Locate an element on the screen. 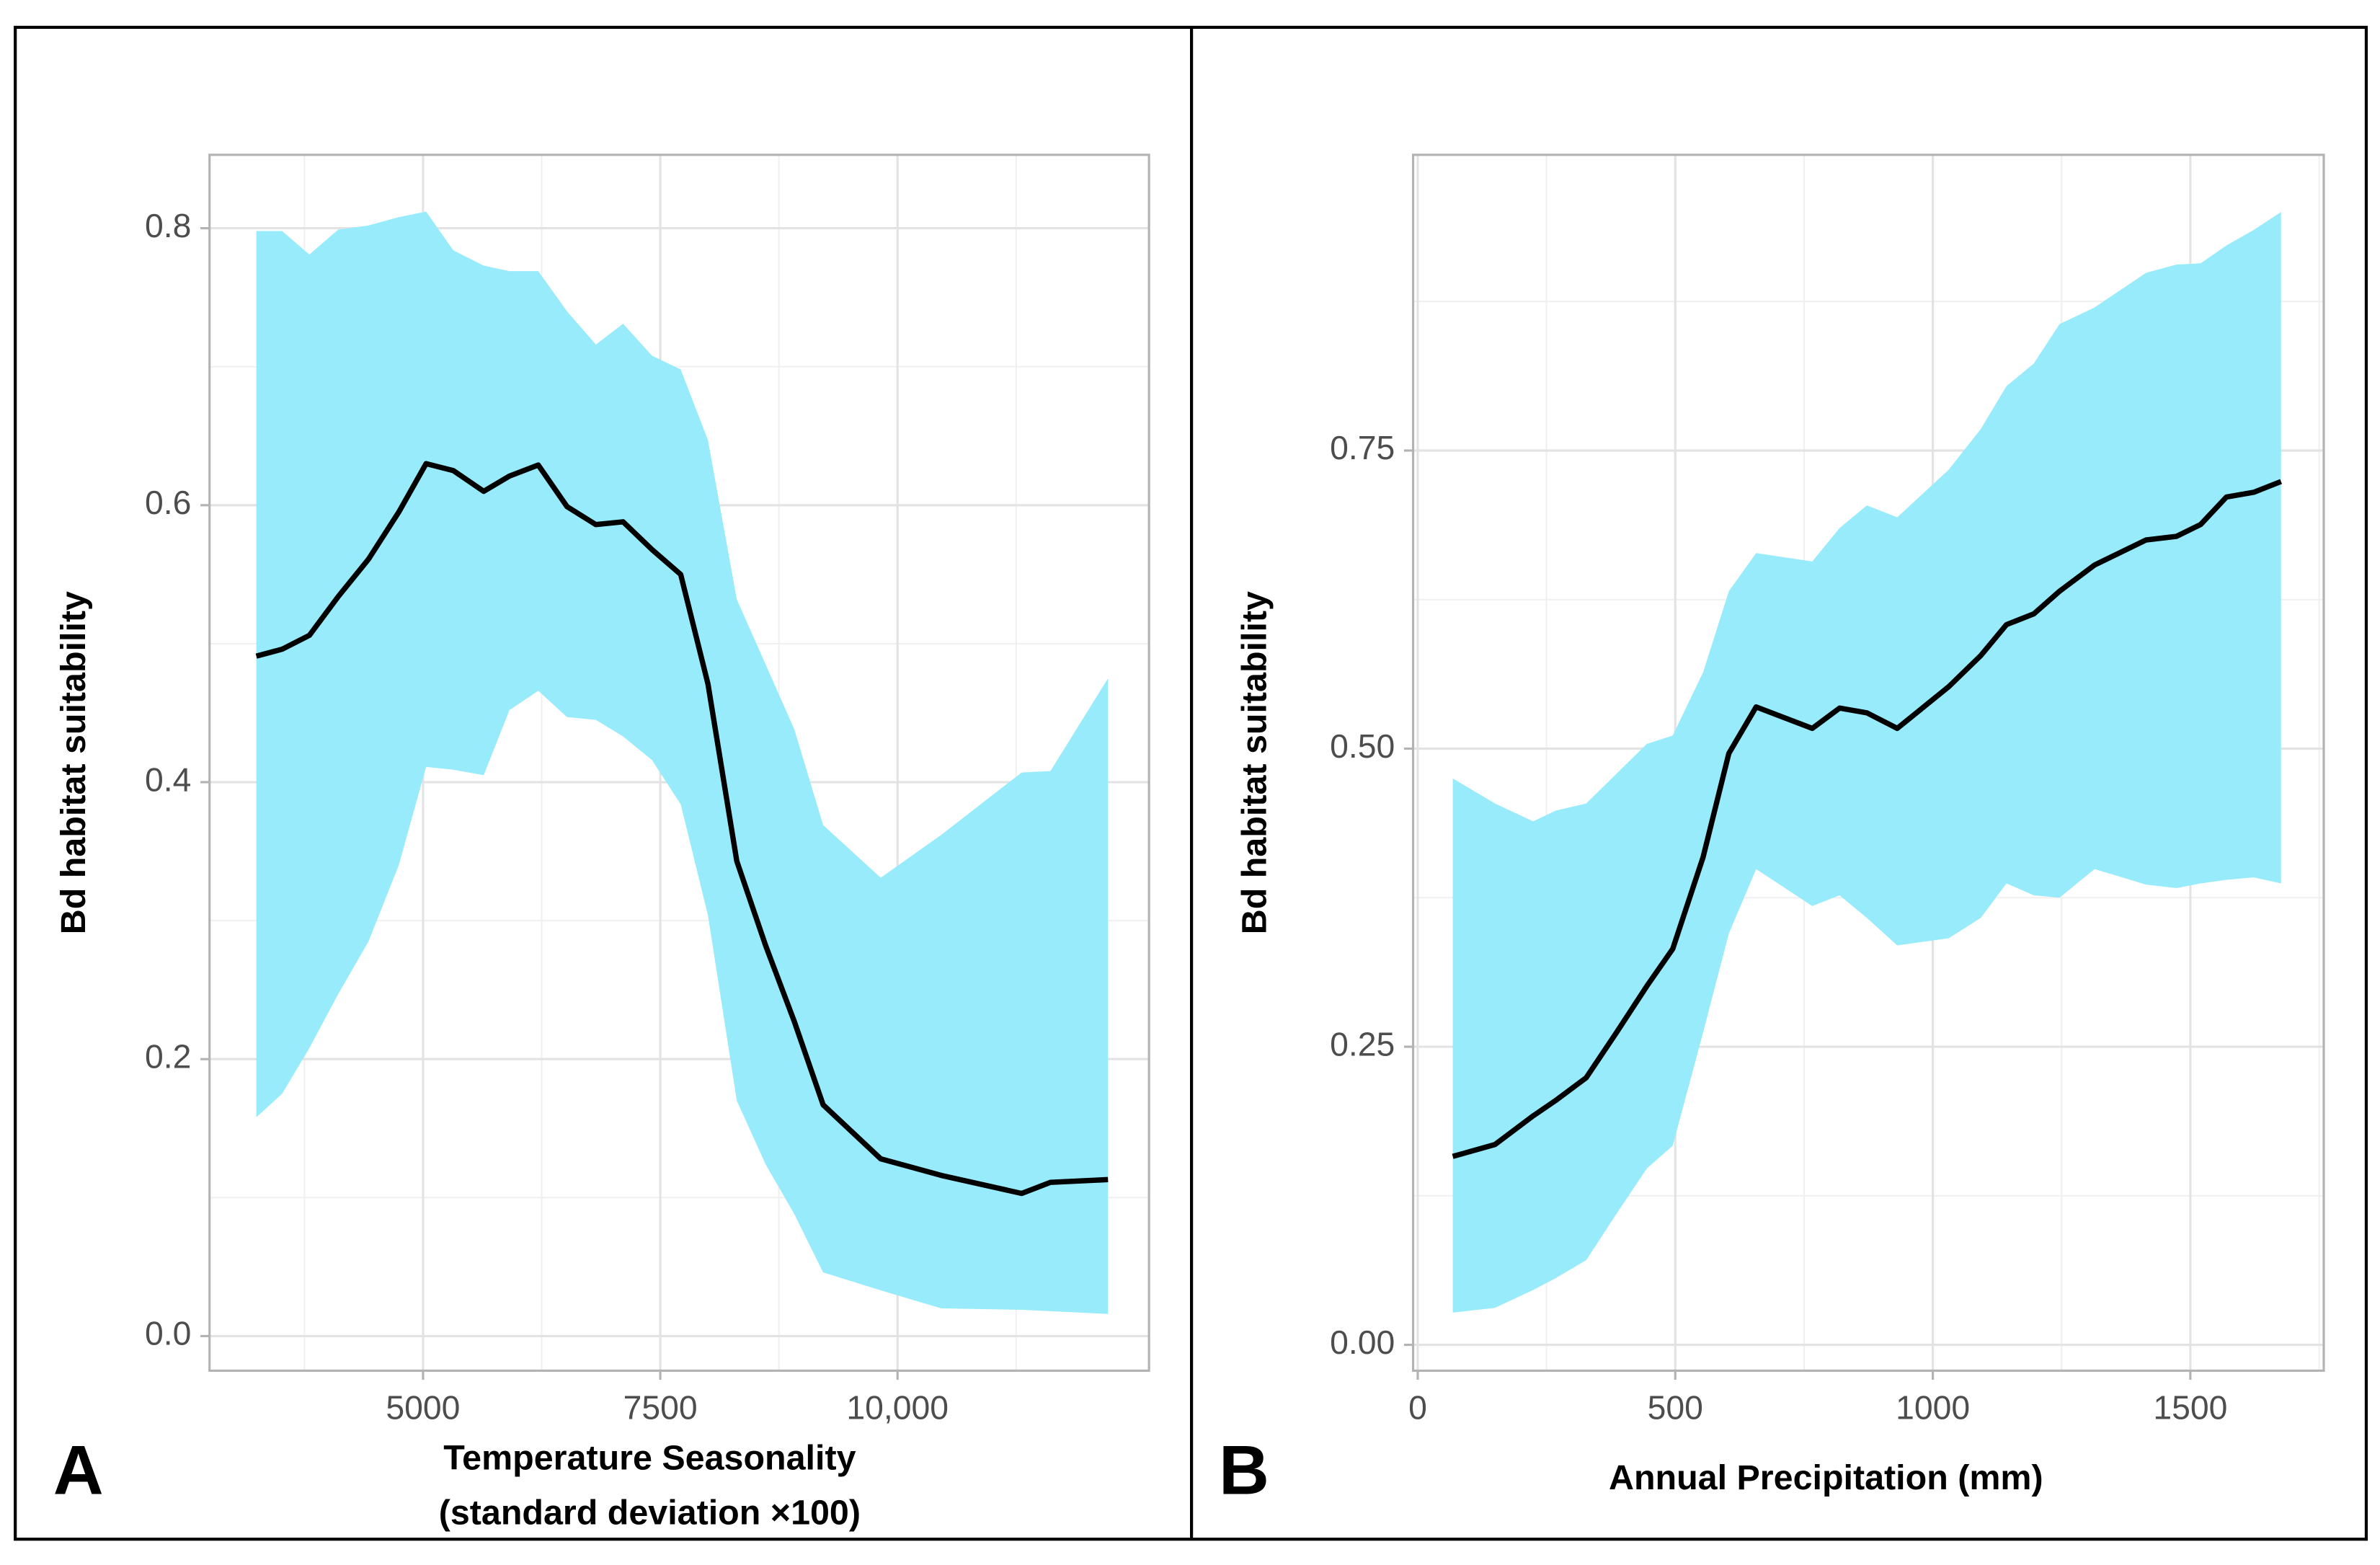  y-tick-label: 0.25 is located at coordinates (1362, 1044).